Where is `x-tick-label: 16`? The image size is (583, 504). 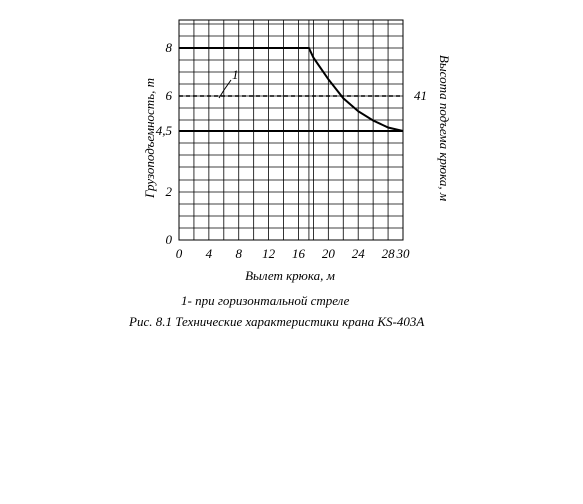
x-tick-label: 16 is located at coordinates (299, 253).